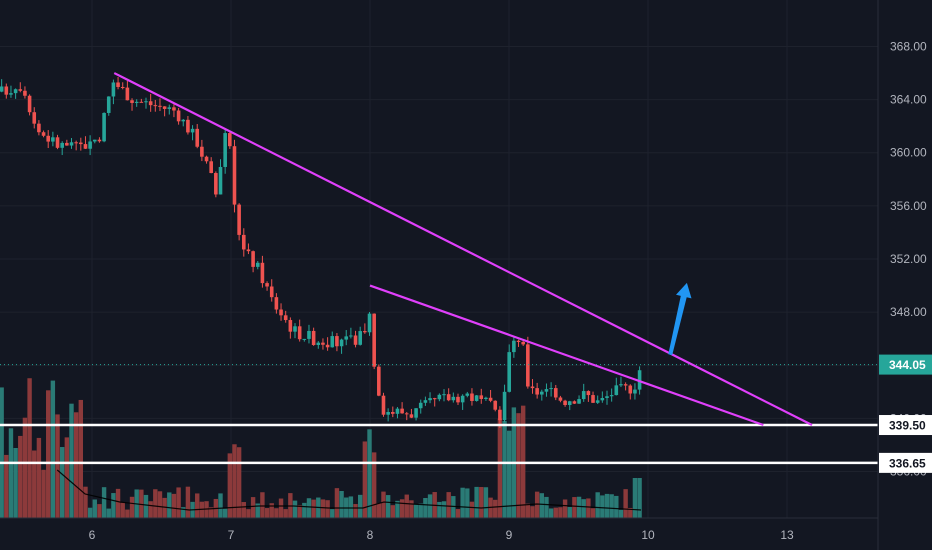 The width and height of the screenshot is (932, 550). I want to click on time-tick-label: 9, so click(509, 535).